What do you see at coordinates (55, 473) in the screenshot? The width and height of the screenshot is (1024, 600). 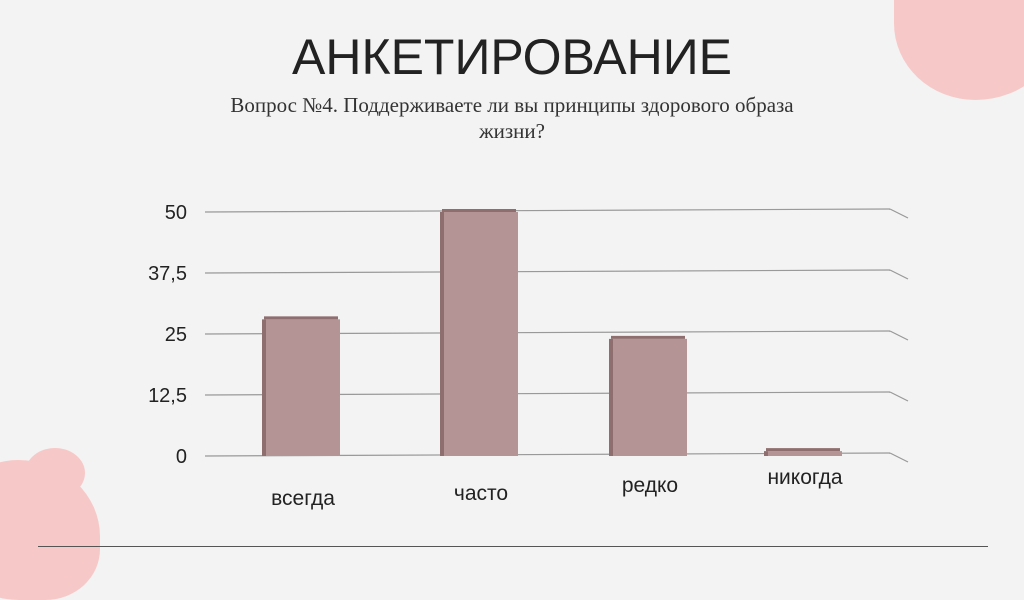 I see `decor-blob-bottom-left-small` at bounding box center [55, 473].